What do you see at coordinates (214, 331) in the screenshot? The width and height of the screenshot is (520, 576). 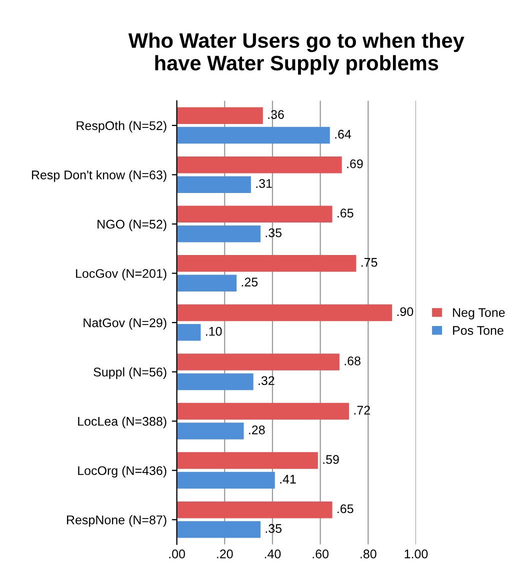 I see `data-label: .10` at bounding box center [214, 331].